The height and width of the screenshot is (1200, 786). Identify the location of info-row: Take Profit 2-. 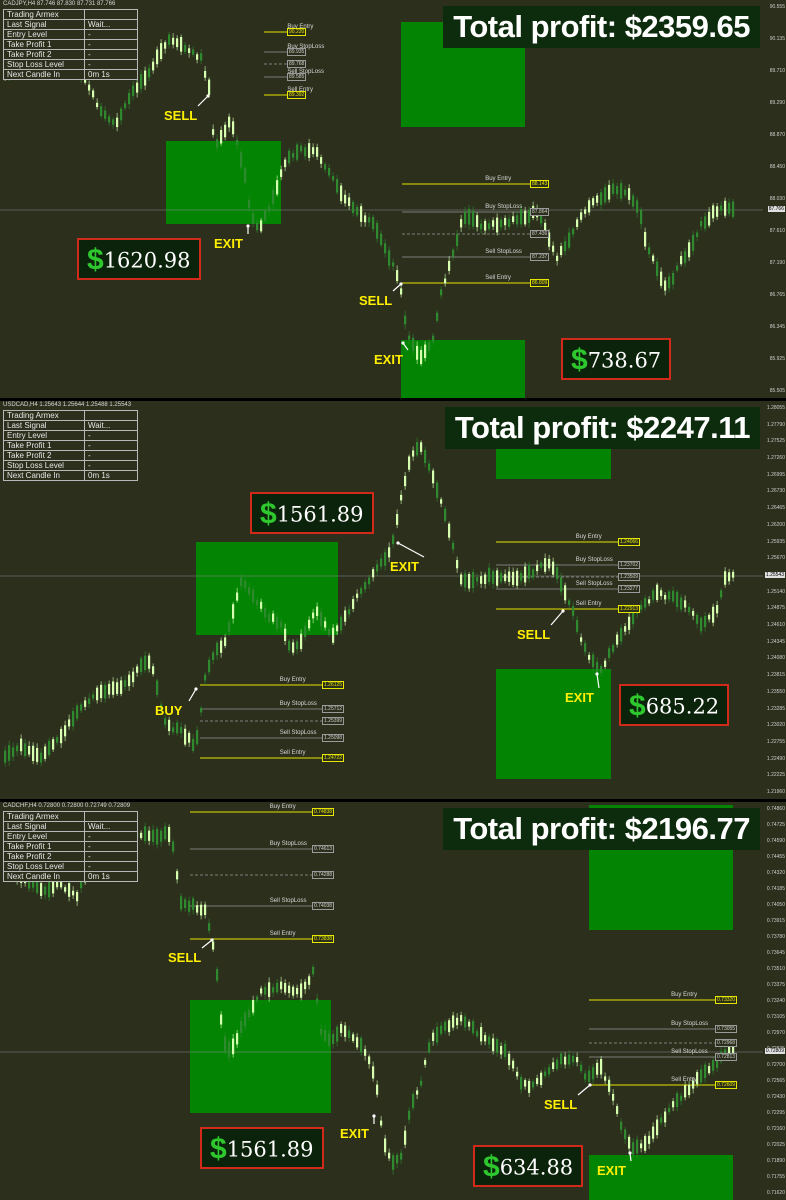
(70, 455).